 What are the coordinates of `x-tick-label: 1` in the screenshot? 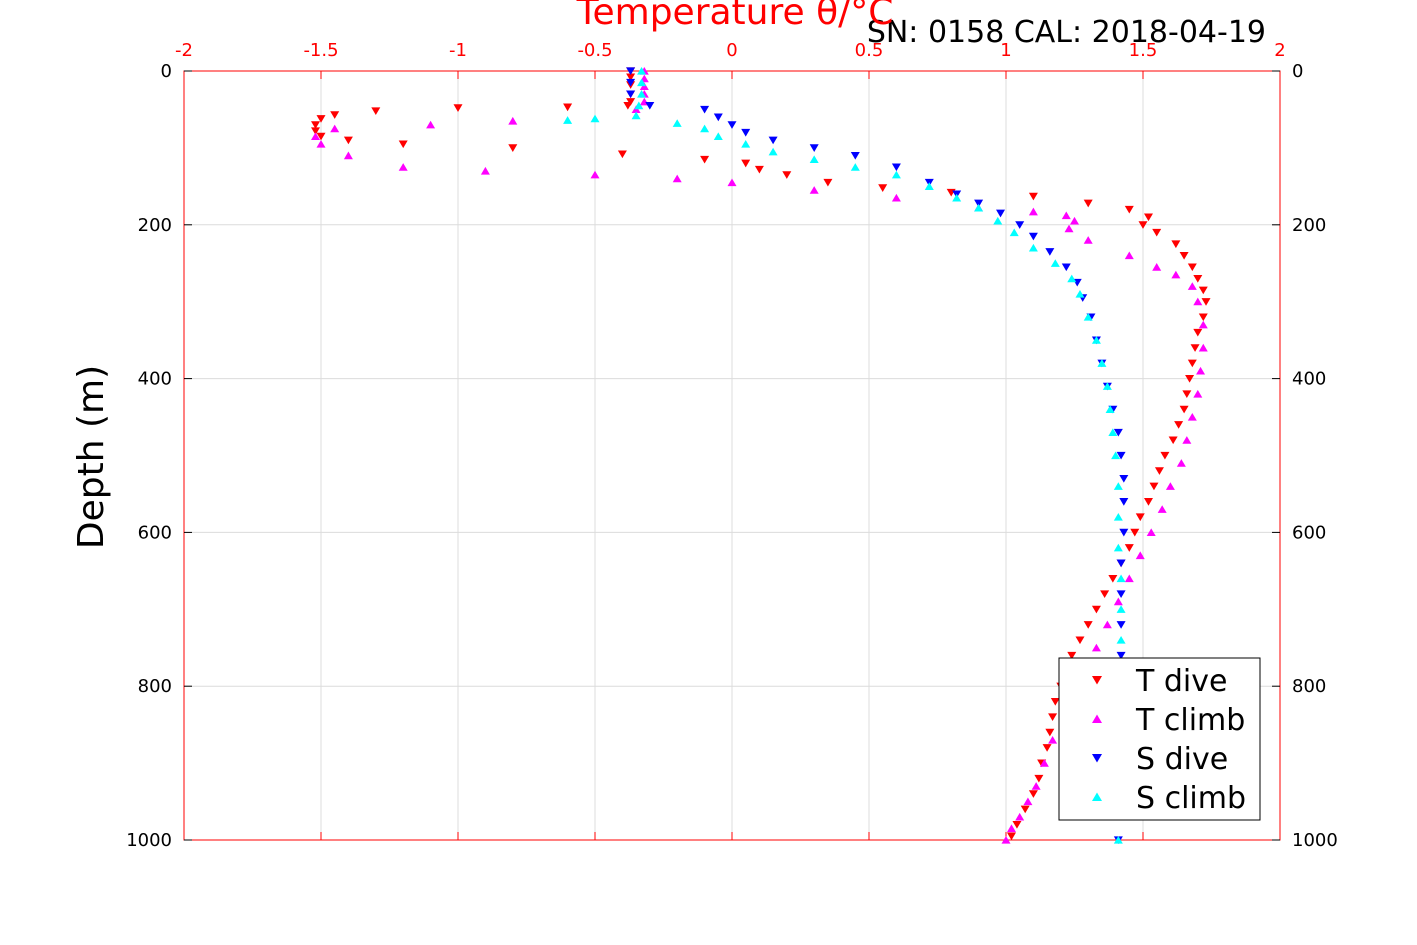 It's located at (1005, 50).